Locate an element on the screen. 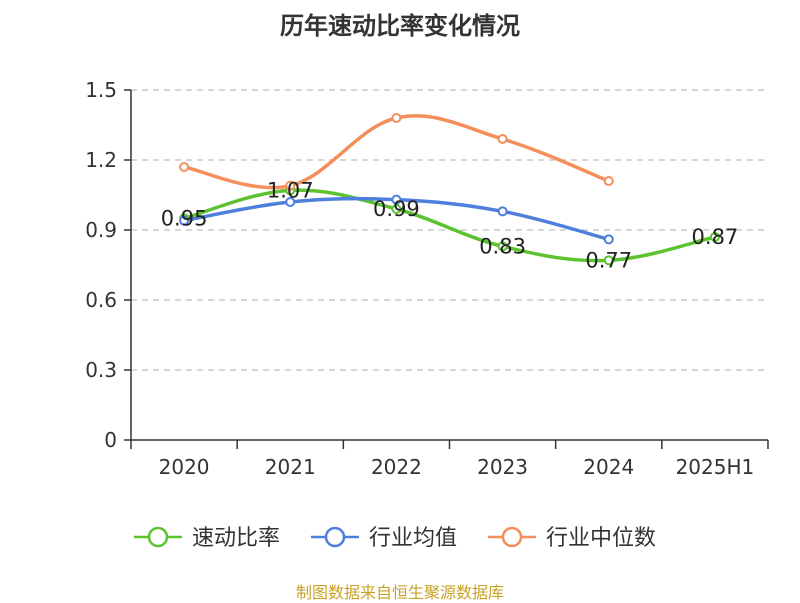 The width and height of the screenshot is (800, 603). data-labels: 0.95 1.07 0.99 0.83 0.77 0.87 is located at coordinates (450, 225).